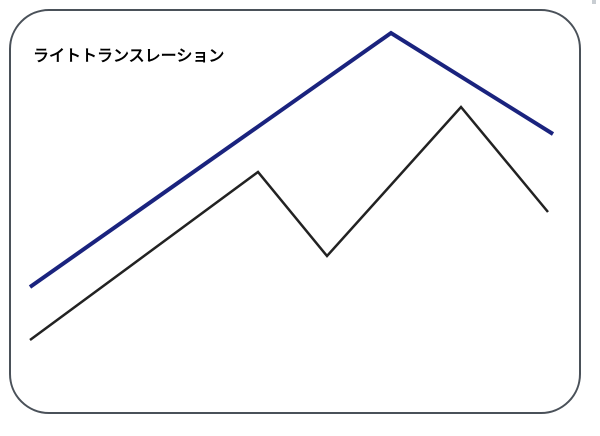 The width and height of the screenshot is (600, 436). What do you see at coordinates (594, 2) in the screenshot?
I see `corner-mark` at bounding box center [594, 2].